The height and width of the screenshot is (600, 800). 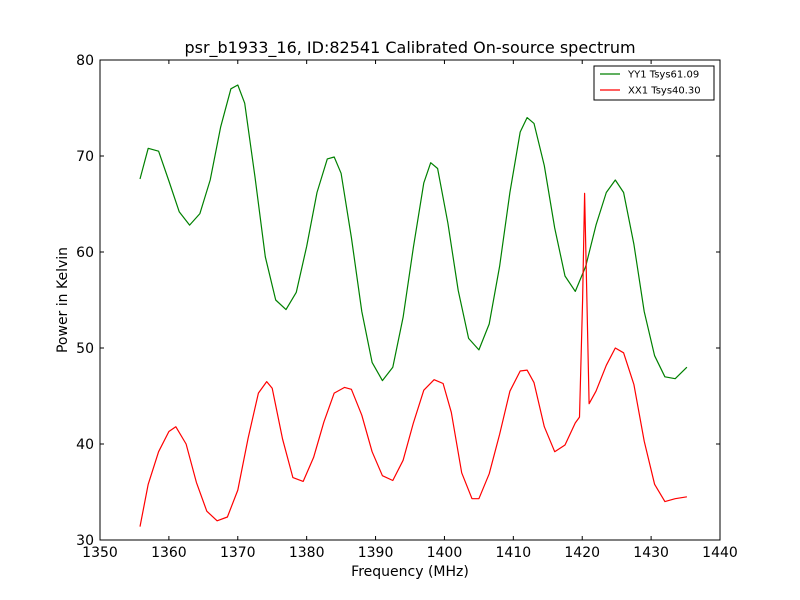 What do you see at coordinates (85, 541) in the screenshot?
I see `y-tick-label: 30` at bounding box center [85, 541].